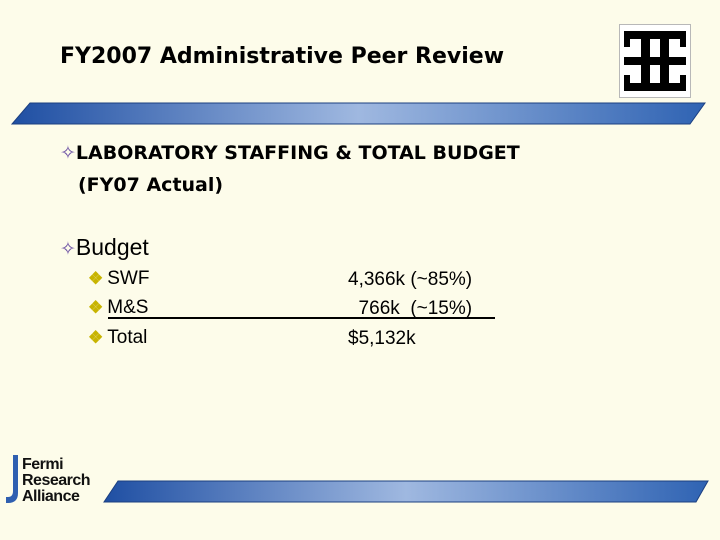 Image resolution: width=720 pixels, height=540 pixels. What do you see at coordinates (413, 308) in the screenshot?
I see `row-value: 766k (~15%)` at bounding box center [413, 308].